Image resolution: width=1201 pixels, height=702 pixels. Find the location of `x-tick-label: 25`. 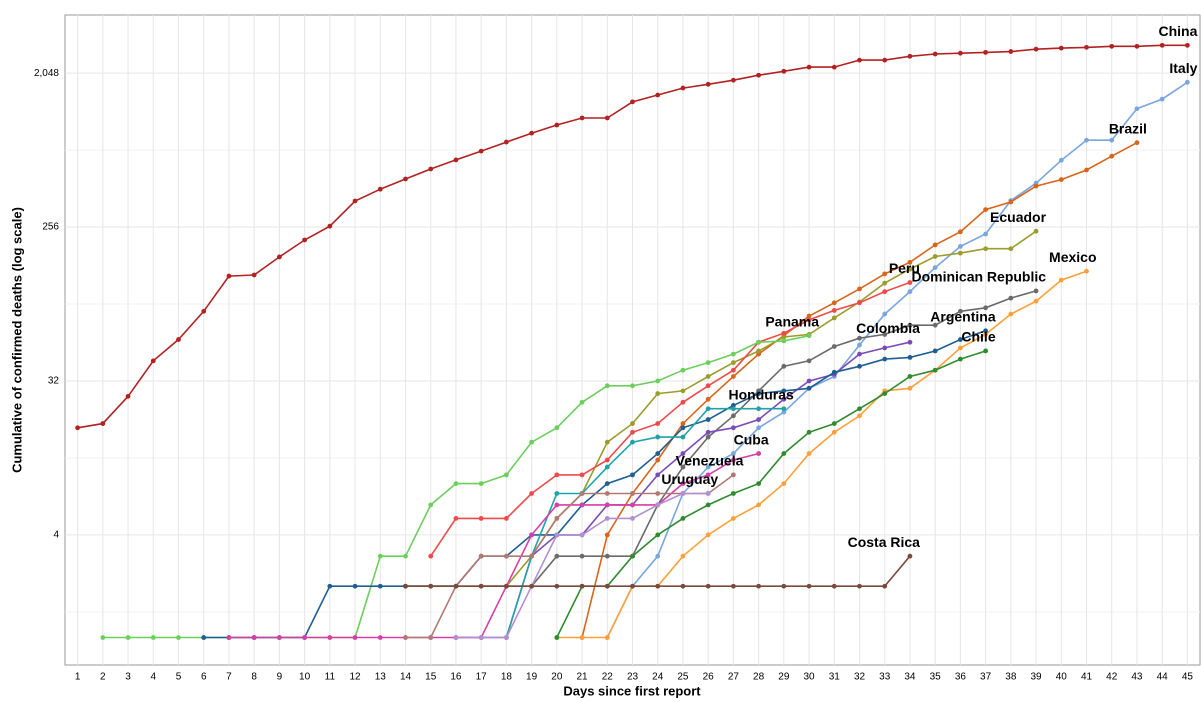

x-tick-label: 25 is located at coordinates (683, 677).